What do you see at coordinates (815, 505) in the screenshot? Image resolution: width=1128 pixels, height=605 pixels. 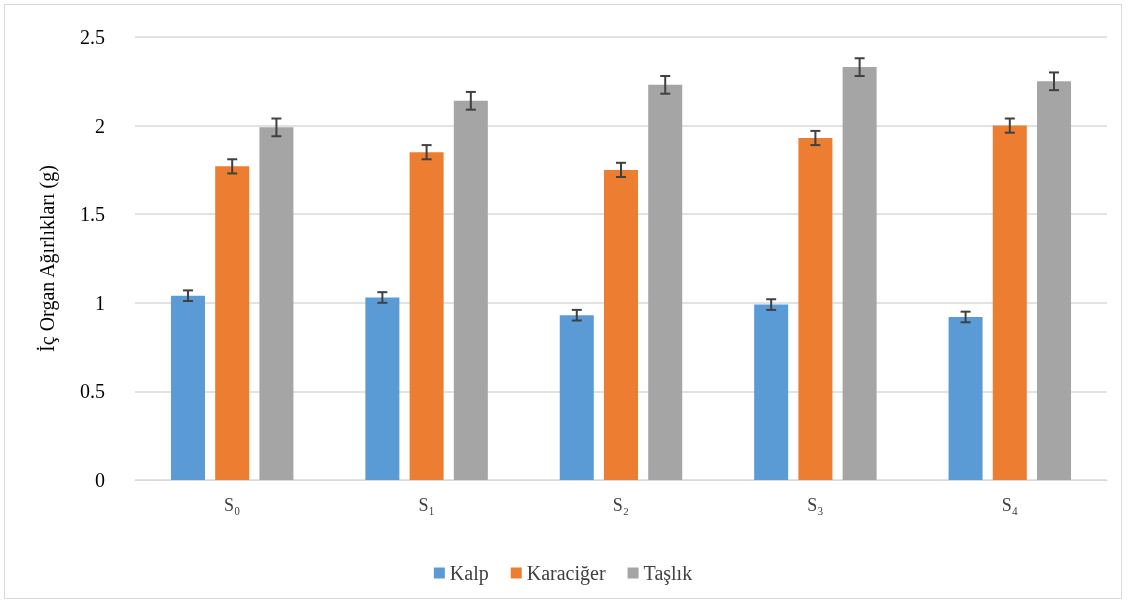 I see `x-tick-label: S₃` at bounding box center [815, 505].